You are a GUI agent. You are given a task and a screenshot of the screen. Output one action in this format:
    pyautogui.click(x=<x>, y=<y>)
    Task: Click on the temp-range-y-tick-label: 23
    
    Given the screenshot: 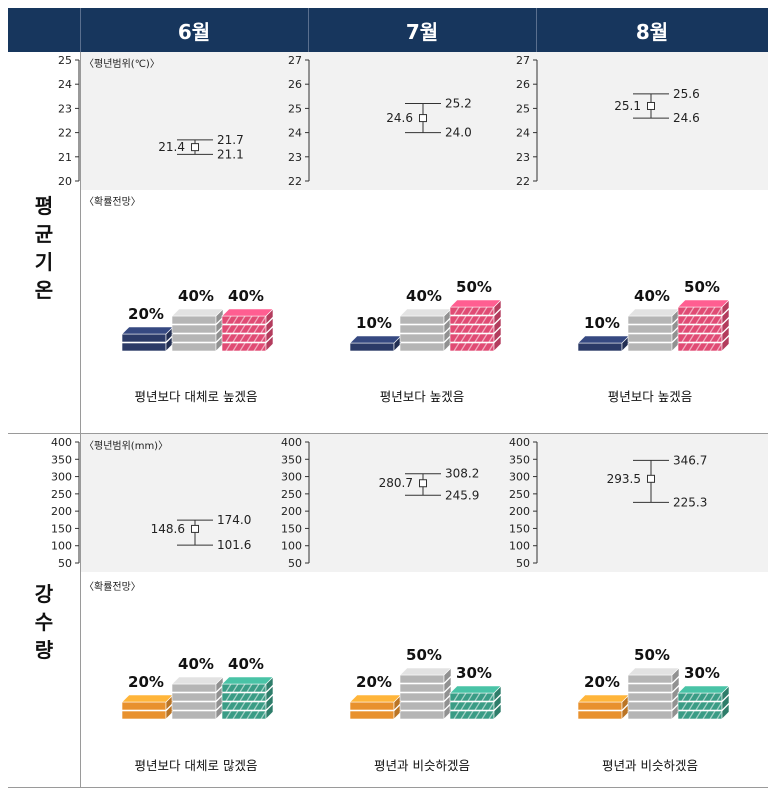 What is the action you would take?
    pyautogui.click(x=523, y=157)
    